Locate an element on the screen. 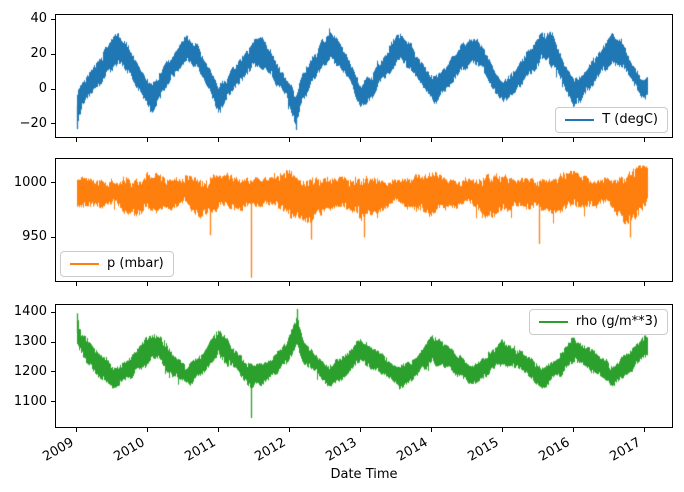  legend-pressure: p (mbar) is located at coordinates (117, 264).